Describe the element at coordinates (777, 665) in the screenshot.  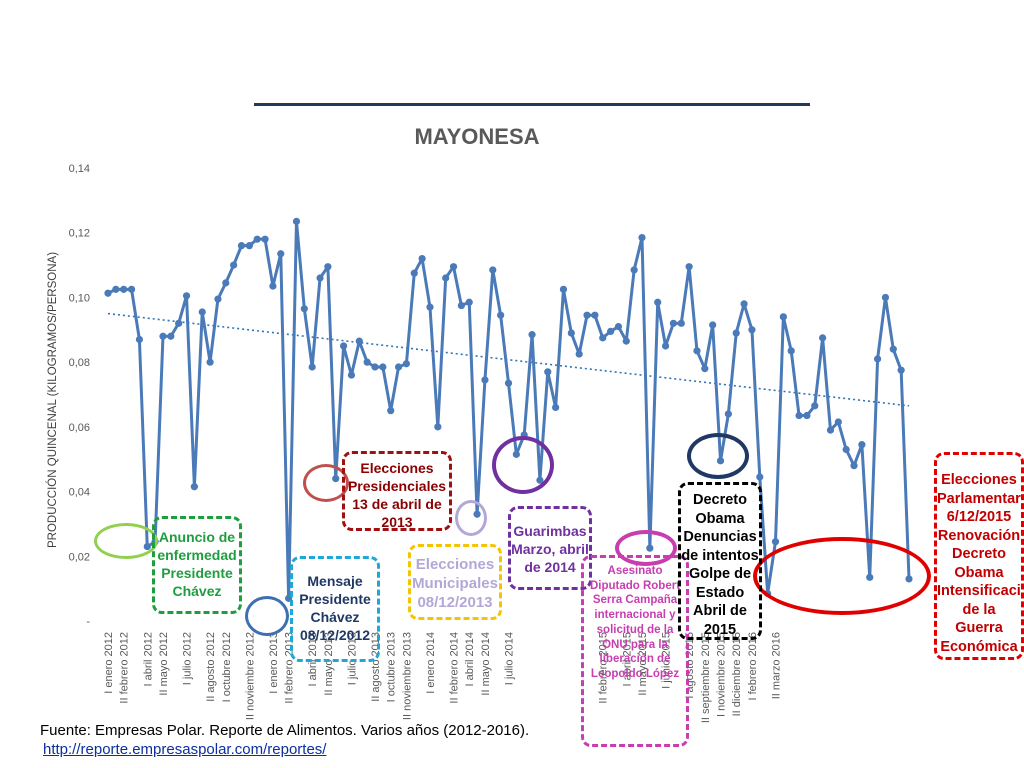
I see `x-tick-label: II marzo 2016` at that location.